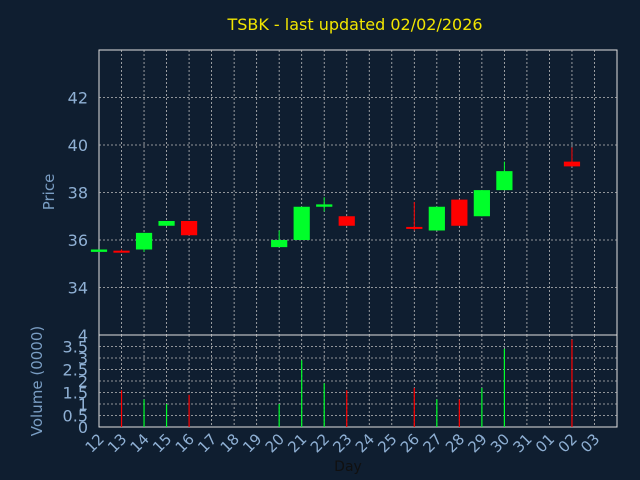 The image size is (640, 480). I want to click on volume-tick-label: 3, so click(83, 358).